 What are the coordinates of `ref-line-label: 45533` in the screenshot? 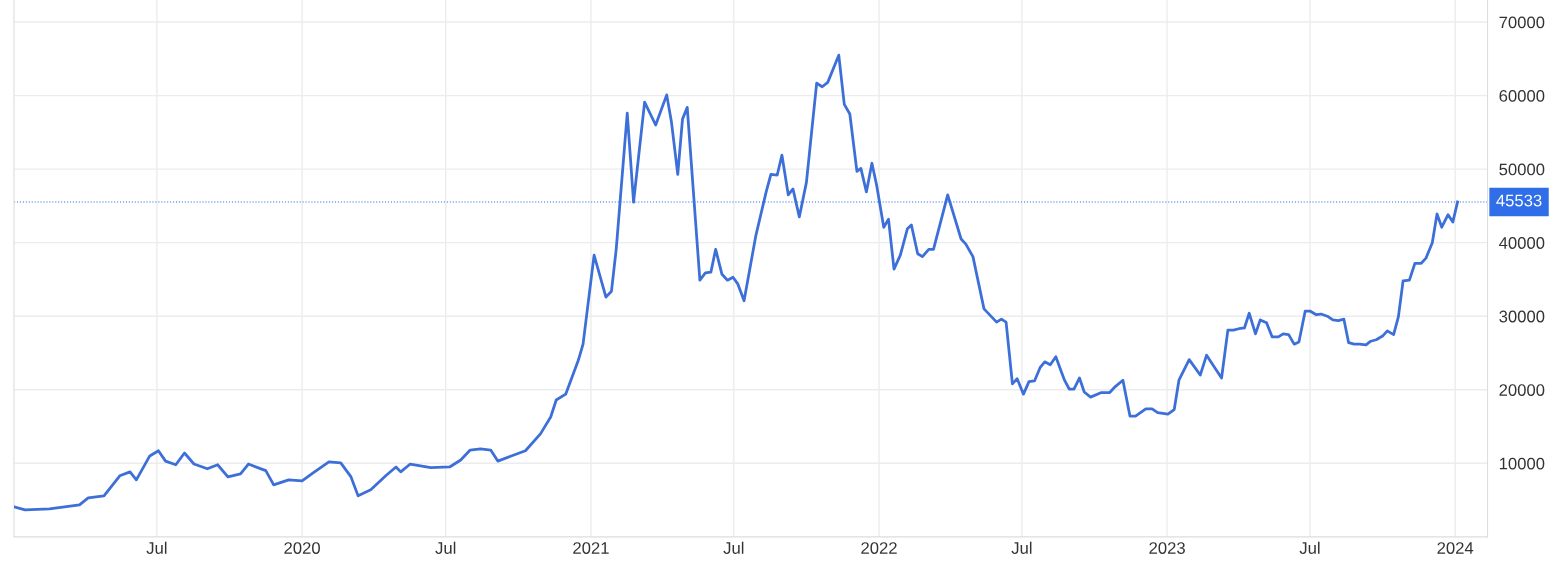 It's located at (1519, 200).